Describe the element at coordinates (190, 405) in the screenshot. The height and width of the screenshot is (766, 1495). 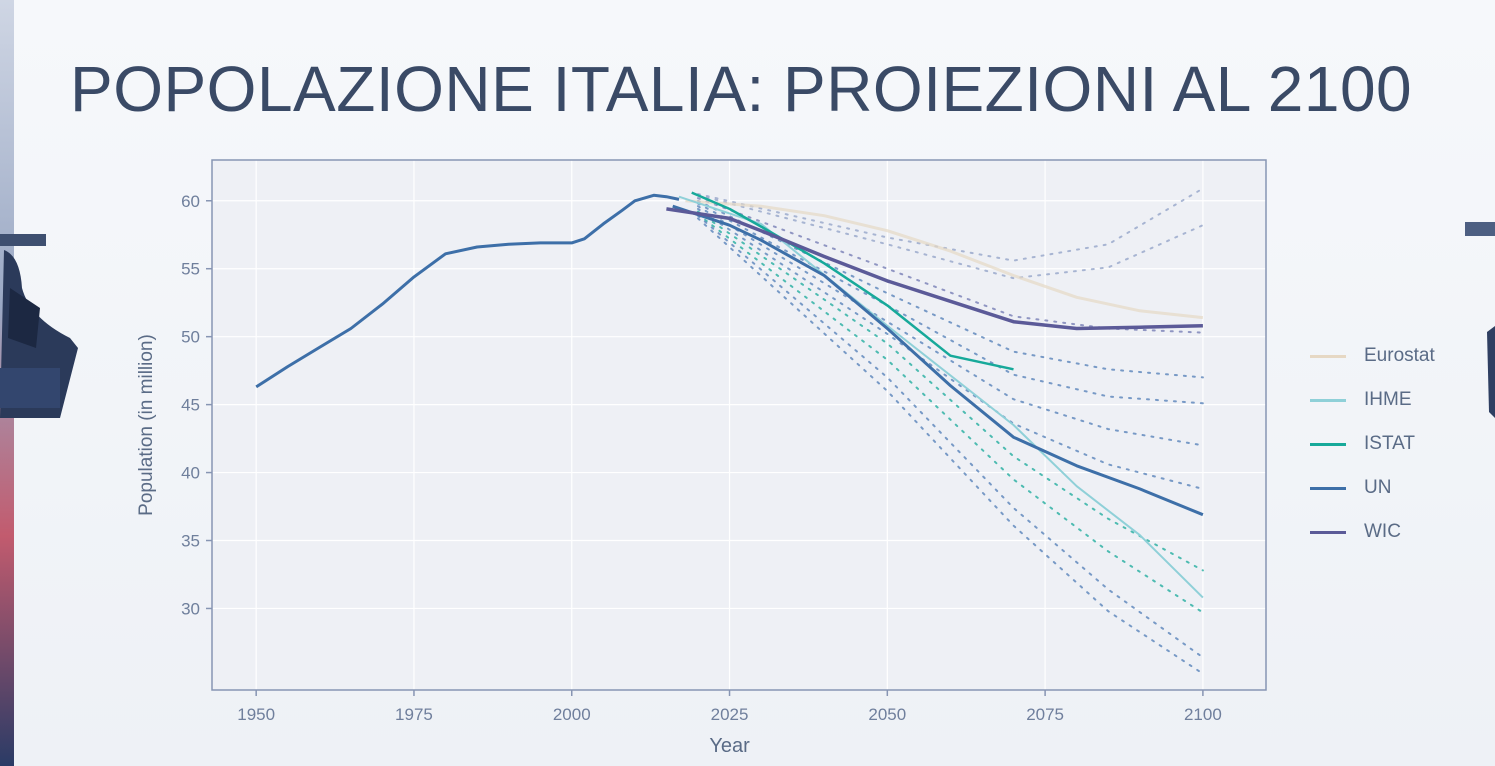
I see `y-tick-label: 45` at that location.